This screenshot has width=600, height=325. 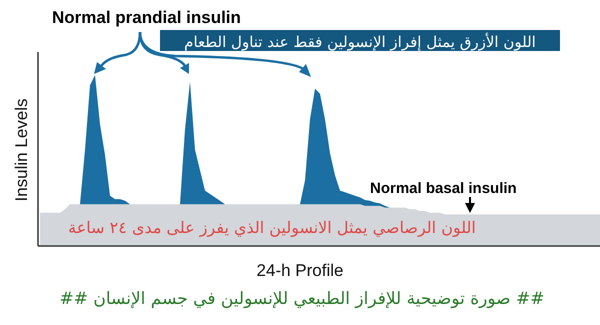 What do you see at coordinates (146, 17) in the screenshot?
I see `annotation: Normal prandial insulin` at bounding box center [146, 17].